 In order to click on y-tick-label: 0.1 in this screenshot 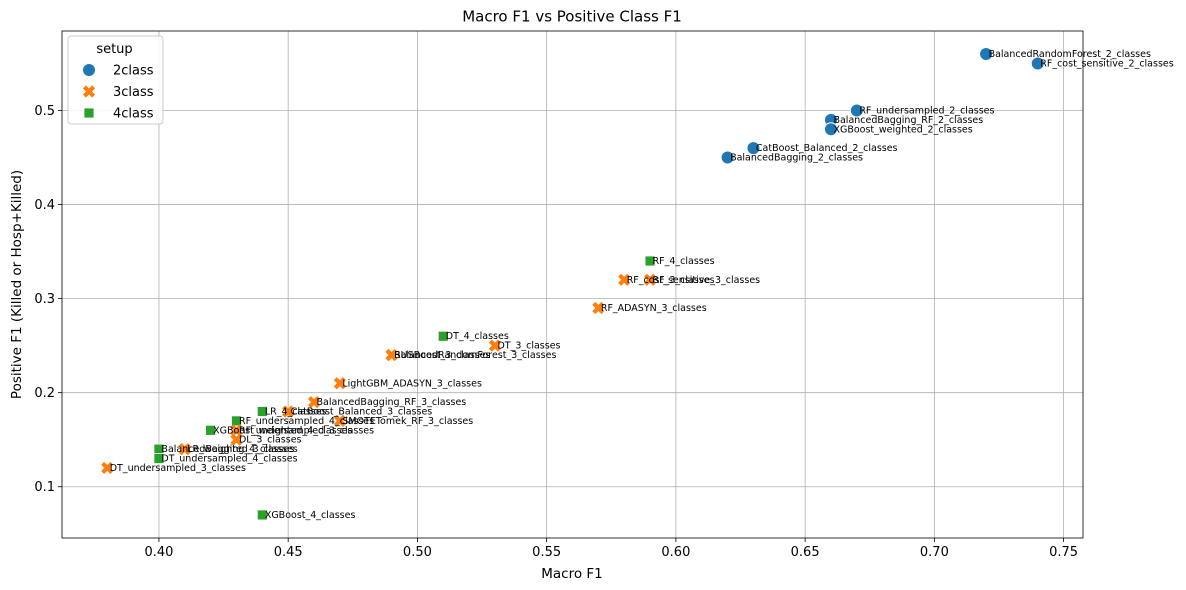, I will do `click(44, 487)`.